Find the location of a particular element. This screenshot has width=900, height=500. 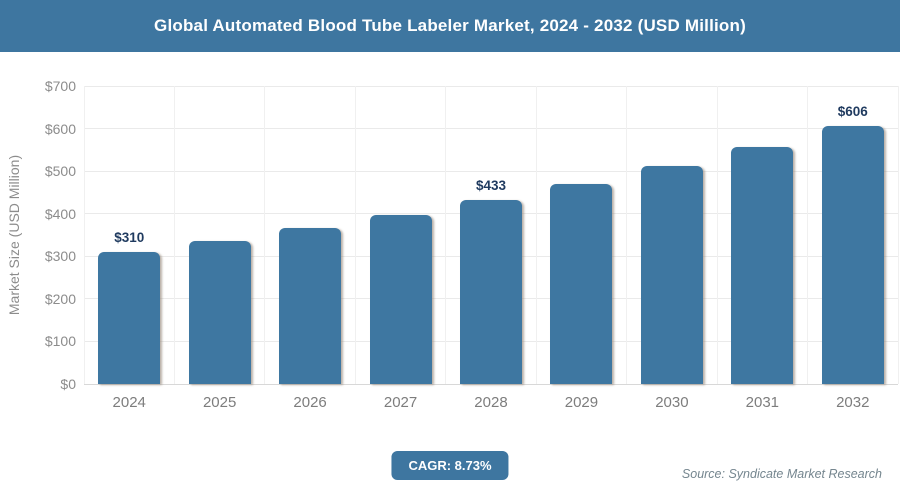

bar-2026 is located at coordinates (310, 306).